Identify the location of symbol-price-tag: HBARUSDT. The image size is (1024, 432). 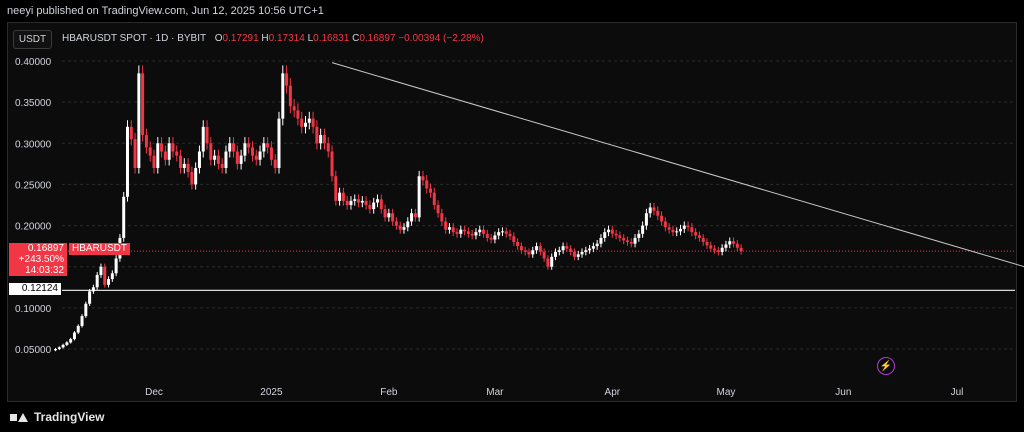
(100, 249).